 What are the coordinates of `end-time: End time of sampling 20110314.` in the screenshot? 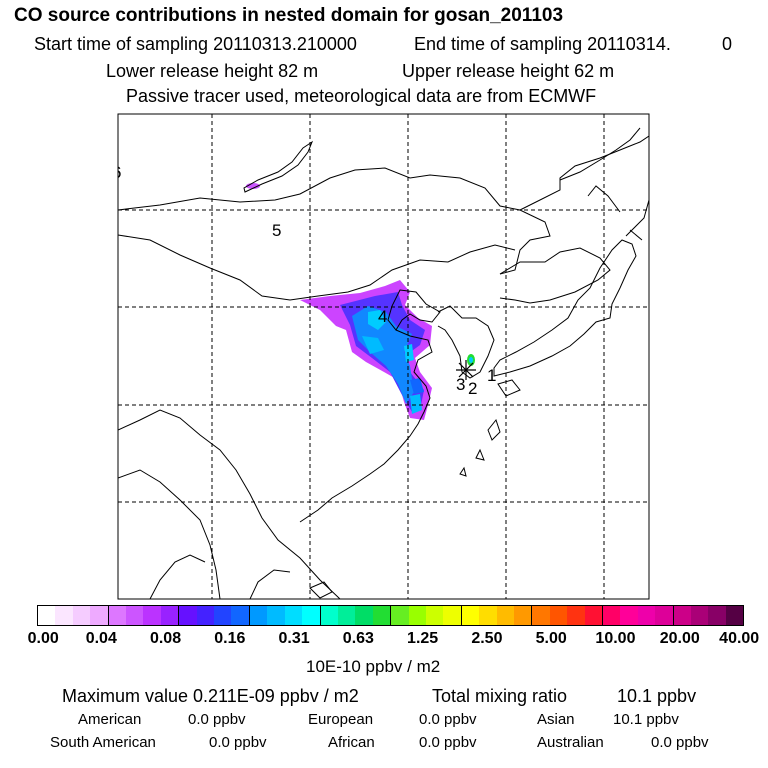 It's located at (542, 44).